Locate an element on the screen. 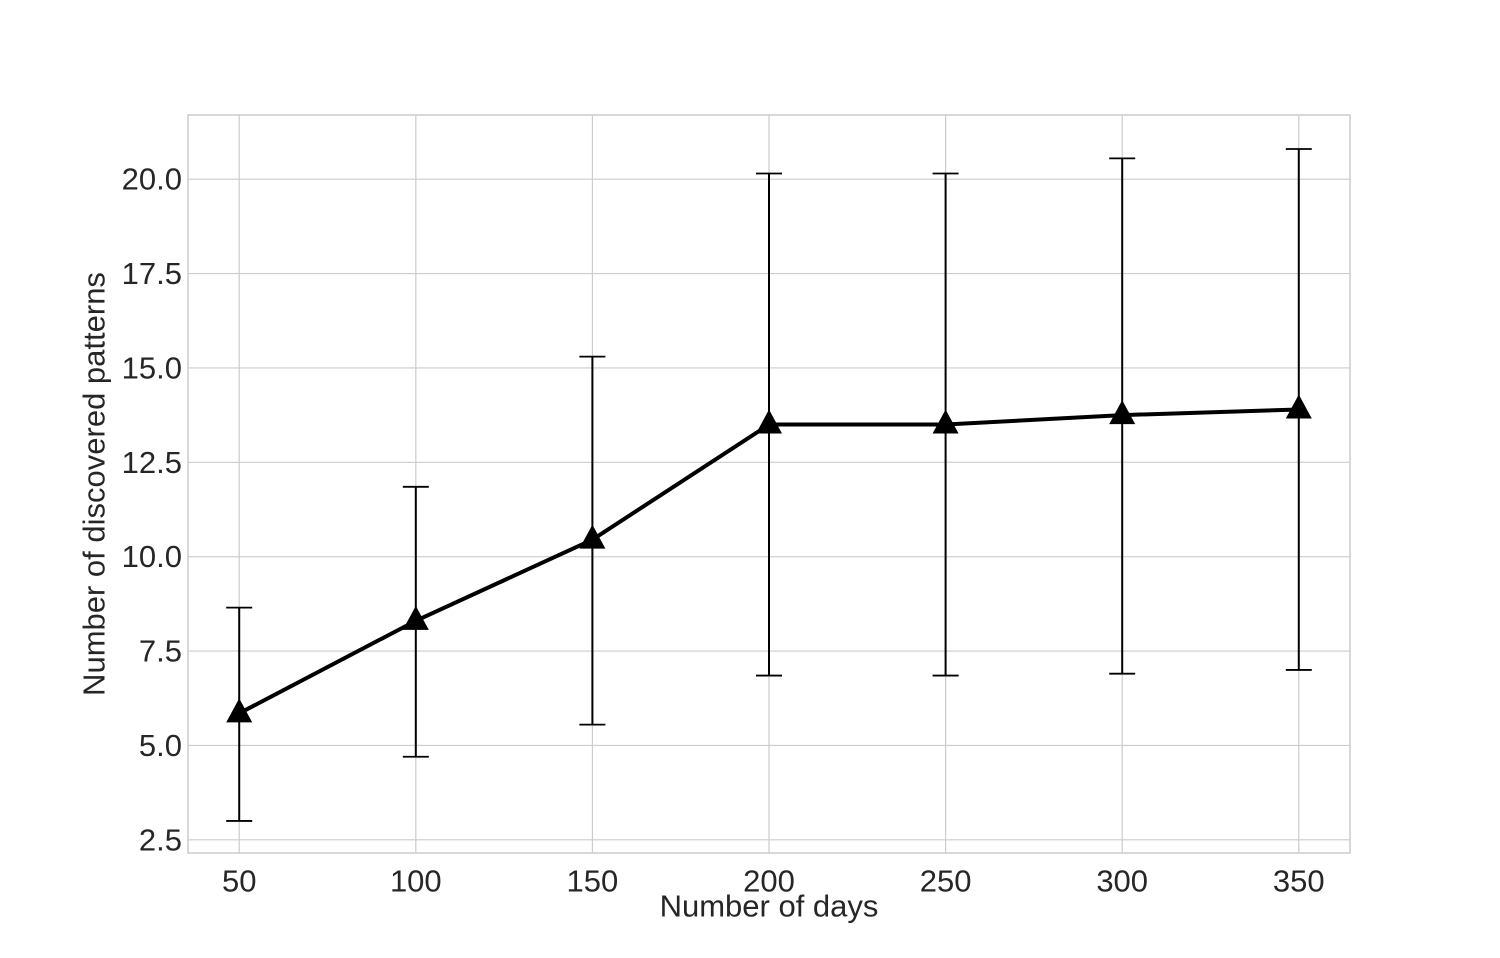 This screenshot has width=1500, height=958. x-tick-label: 350 is located at coordinates (1299, 881).